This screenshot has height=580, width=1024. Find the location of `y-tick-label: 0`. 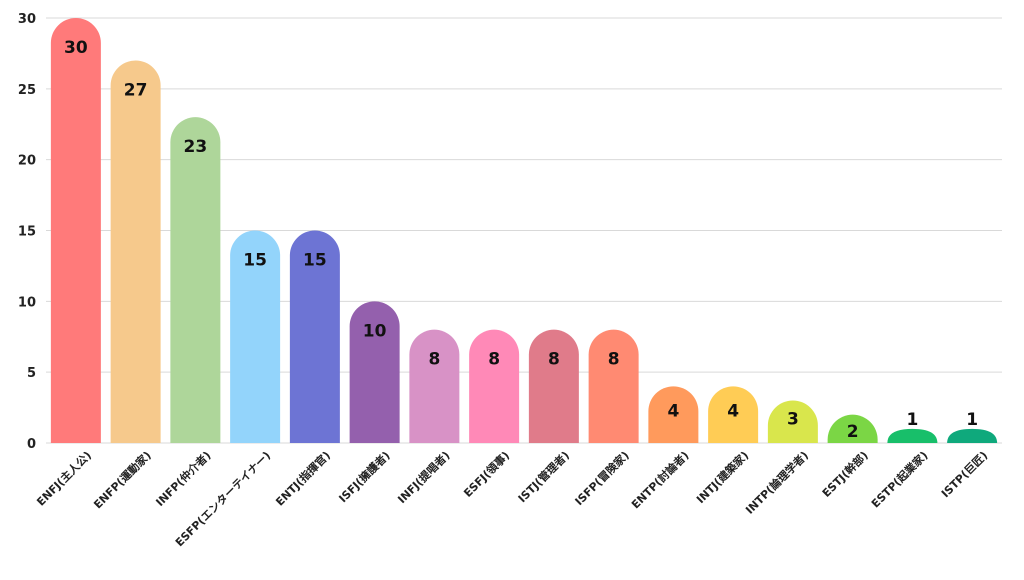

y-tick-label: 0 is located at coordinates (31, 444).